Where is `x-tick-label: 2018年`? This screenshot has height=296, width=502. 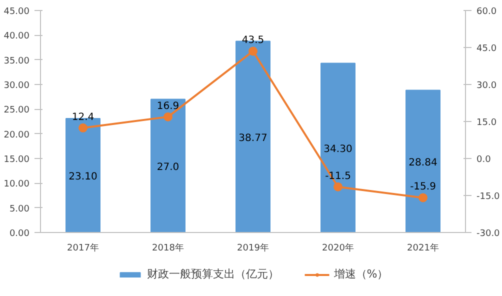 x-tick-label: 2018年 is located at coordinates (168, 248).